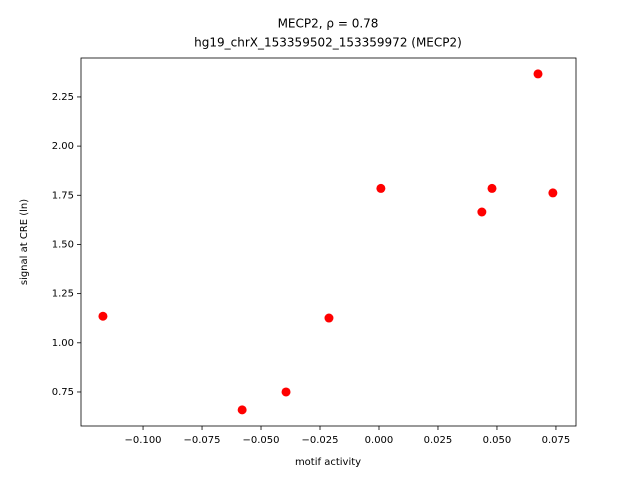  Describe the element at coordinates (328, 462) in the screenshot. I see `x-axis-label: motif activity` at that location.